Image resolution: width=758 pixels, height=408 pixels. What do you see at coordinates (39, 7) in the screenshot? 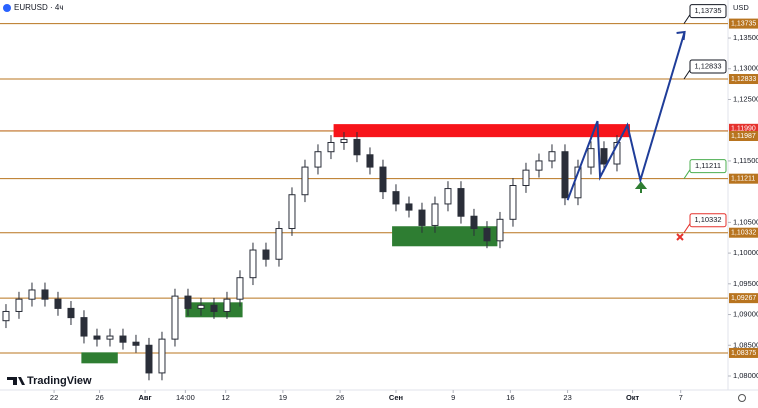
I see `symbol-title: EURUSD · 4ч` at bounding box center [39, 7].